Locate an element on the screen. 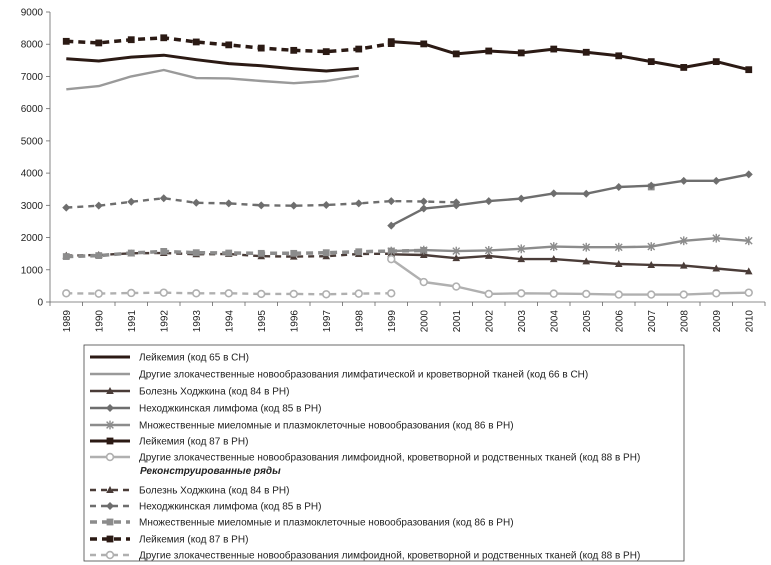  y-tick-label: 2000 is located at coordinates (32, 238).